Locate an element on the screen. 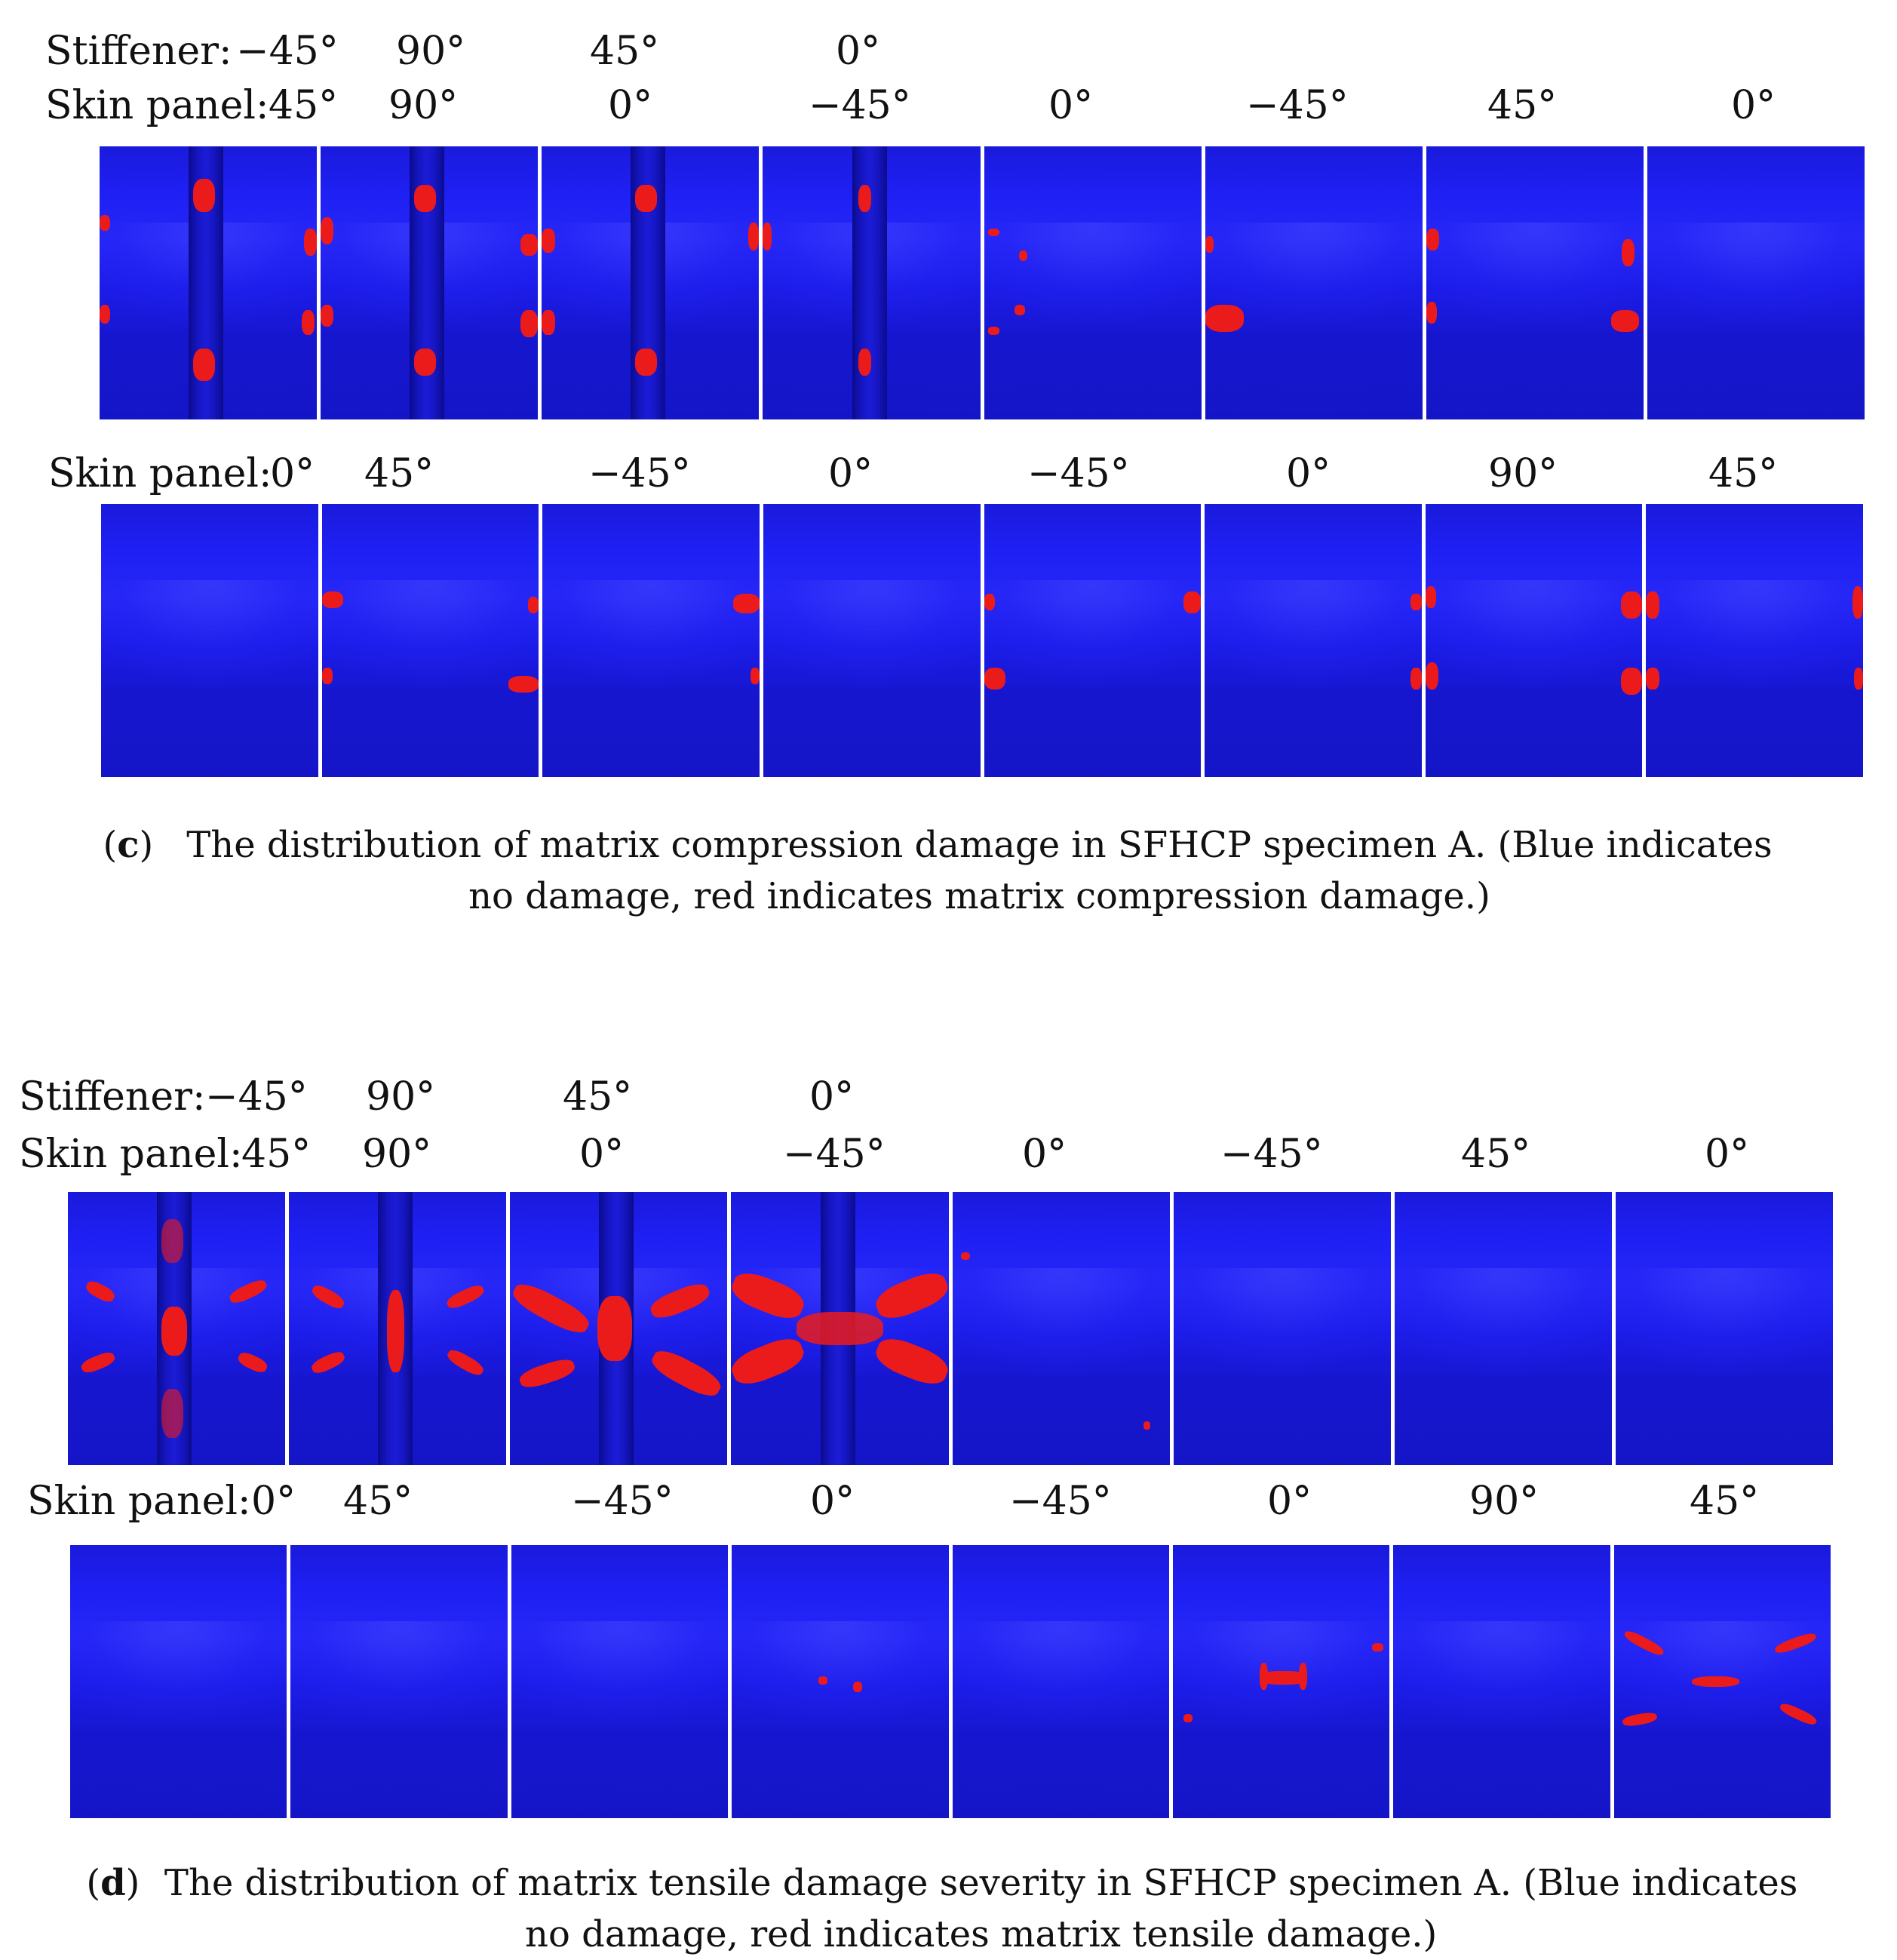  stiffener-angle: 90° is located at coordinates (431, 51).